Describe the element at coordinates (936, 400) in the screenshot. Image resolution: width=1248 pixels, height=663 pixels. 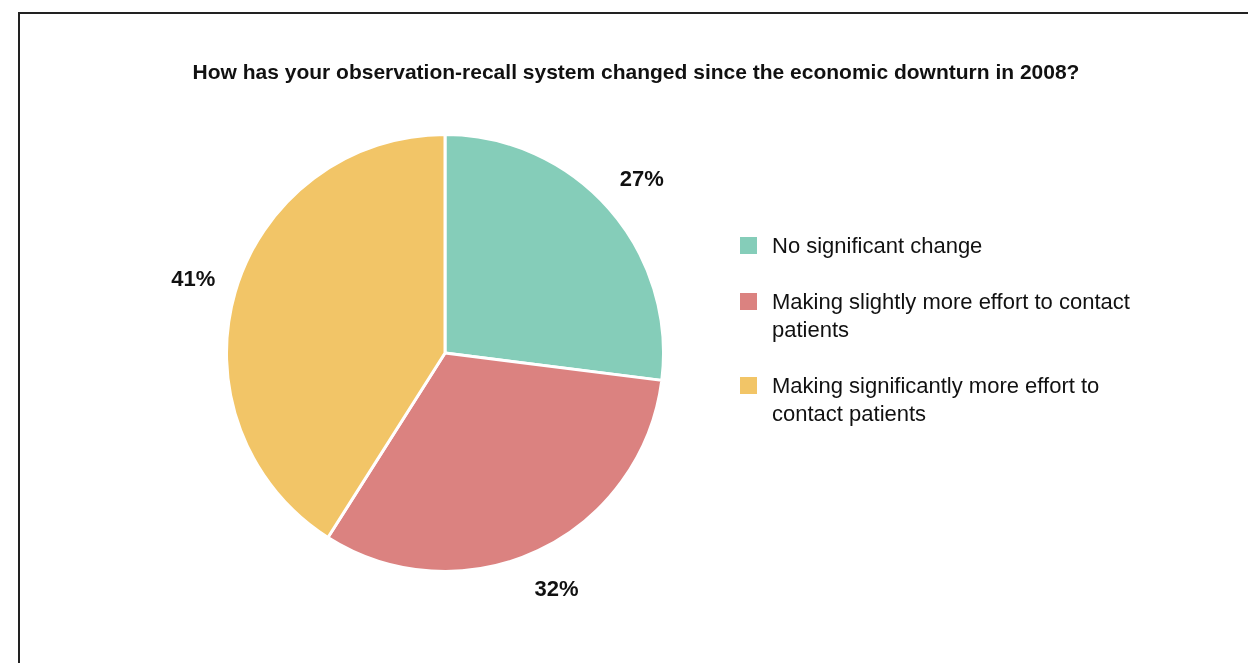
I see `legend-label: Making significantly more effort to contact patients` at that location.